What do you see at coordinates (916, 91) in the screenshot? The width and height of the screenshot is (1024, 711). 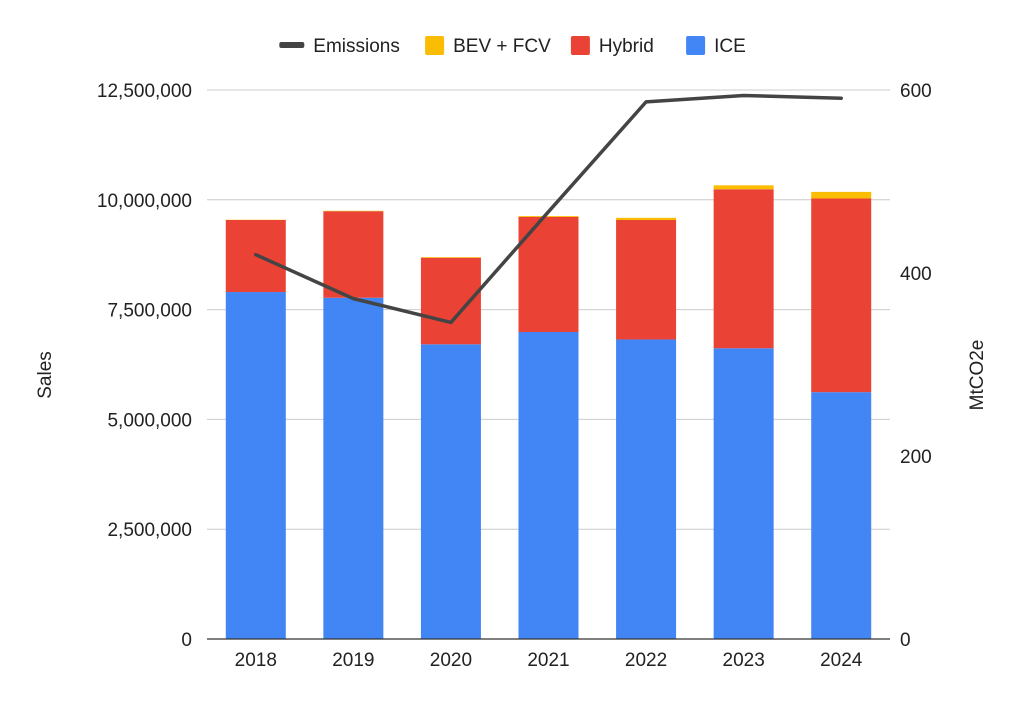 I see `y2-tick-label: 600` at bounding box center [916, 91].